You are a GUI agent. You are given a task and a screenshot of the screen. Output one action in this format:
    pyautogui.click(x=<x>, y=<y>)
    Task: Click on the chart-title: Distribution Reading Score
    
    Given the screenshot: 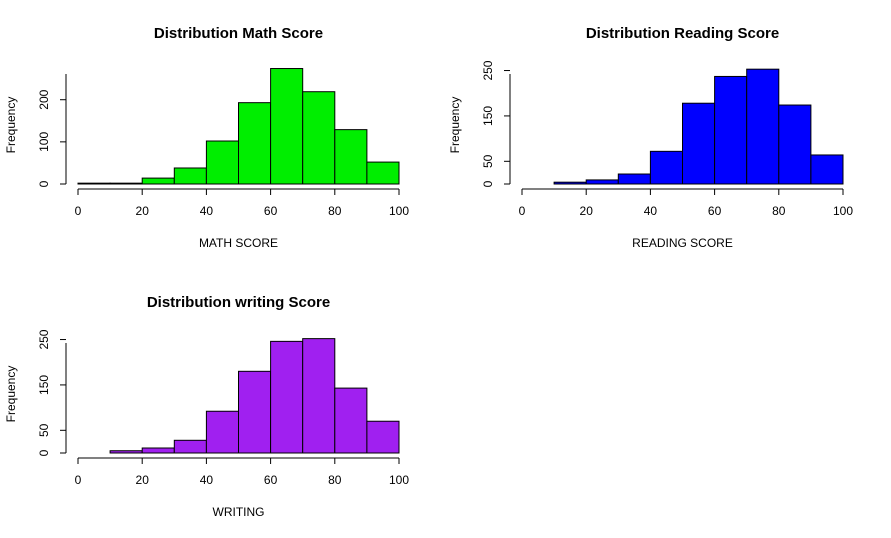 What is the action you would take?
    pyautogui.click(x=682, y=33)
    